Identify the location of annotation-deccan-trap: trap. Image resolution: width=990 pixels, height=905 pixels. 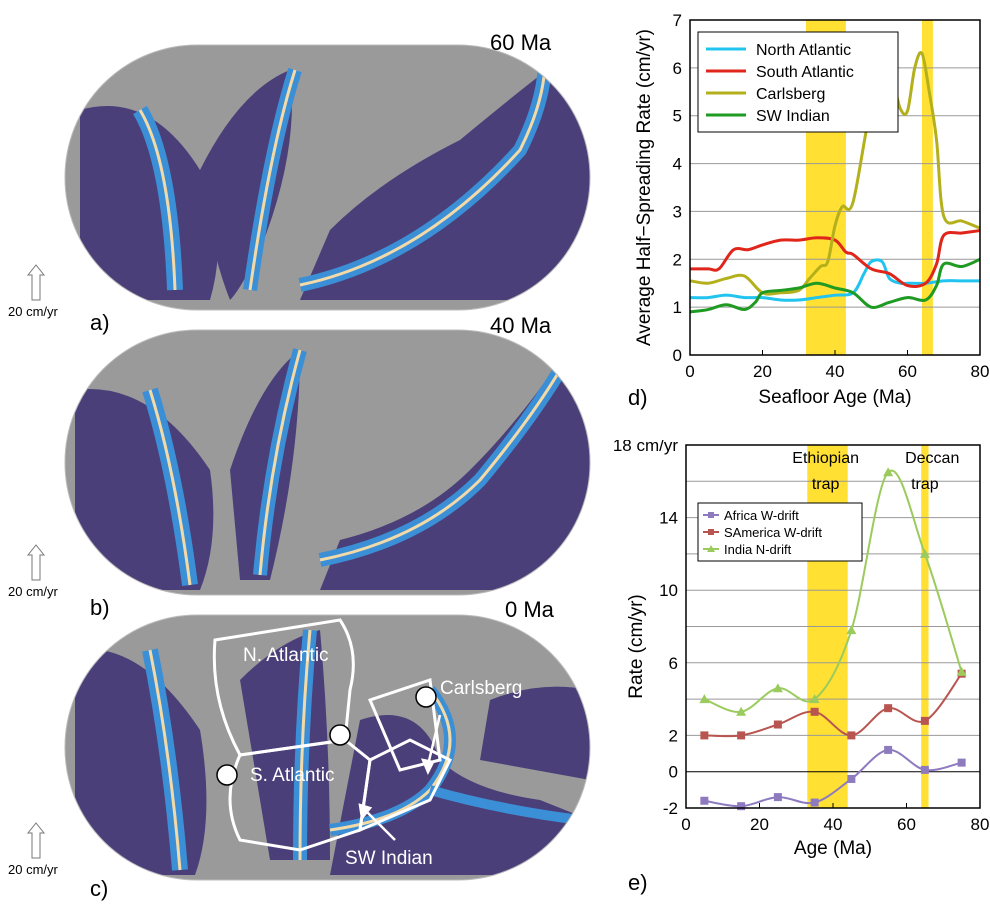
(925, 484).